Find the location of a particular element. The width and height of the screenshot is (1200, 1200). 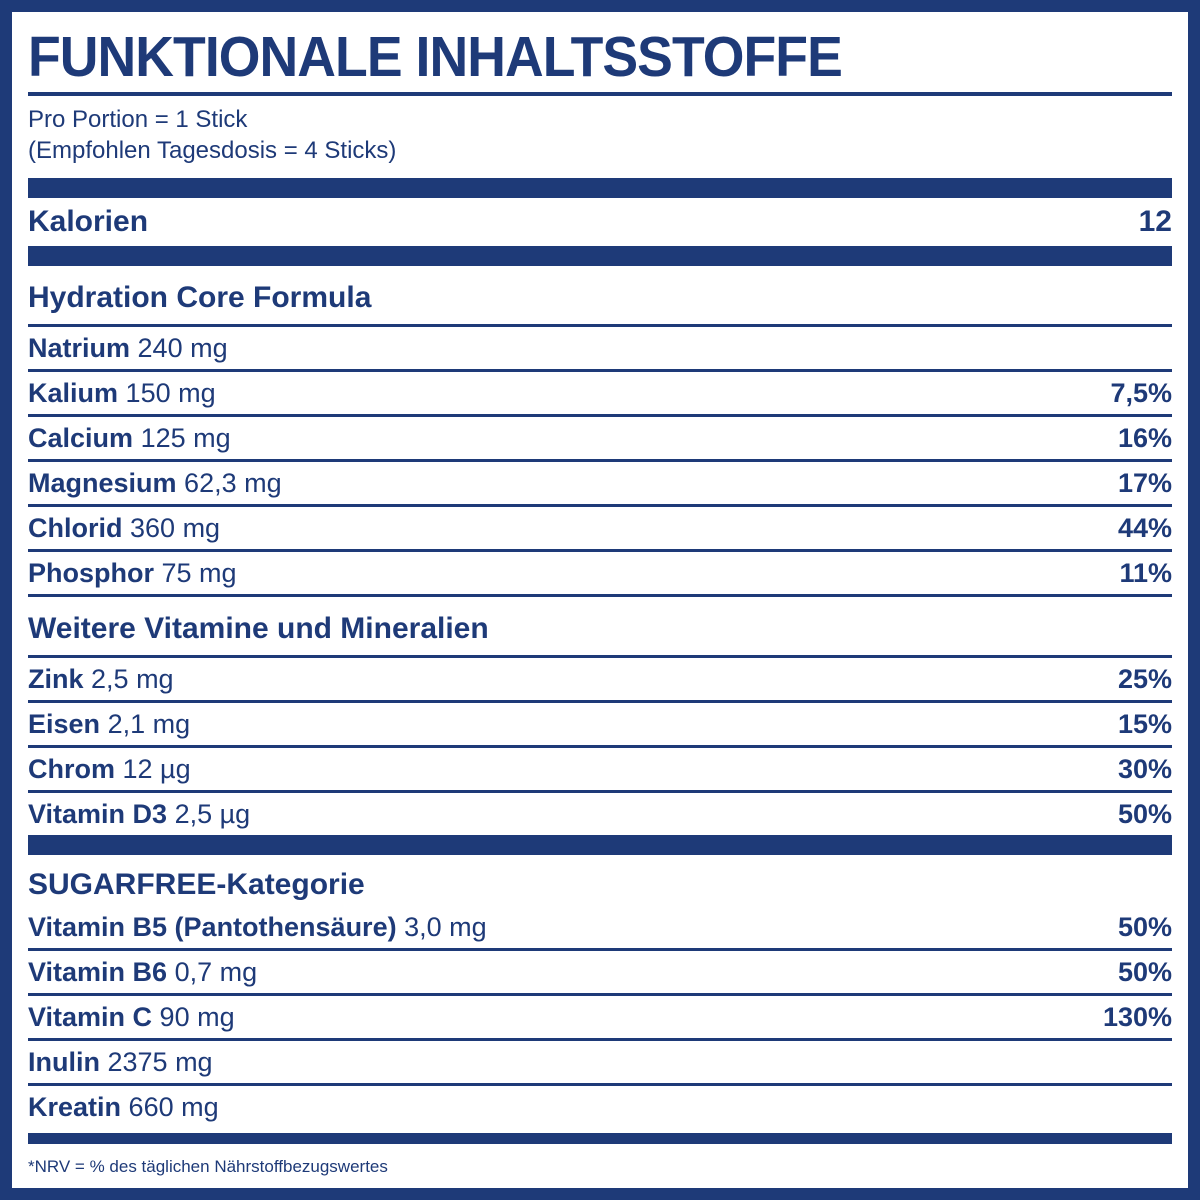

nutrient-name: Zink is located at coordinates (56, 679).